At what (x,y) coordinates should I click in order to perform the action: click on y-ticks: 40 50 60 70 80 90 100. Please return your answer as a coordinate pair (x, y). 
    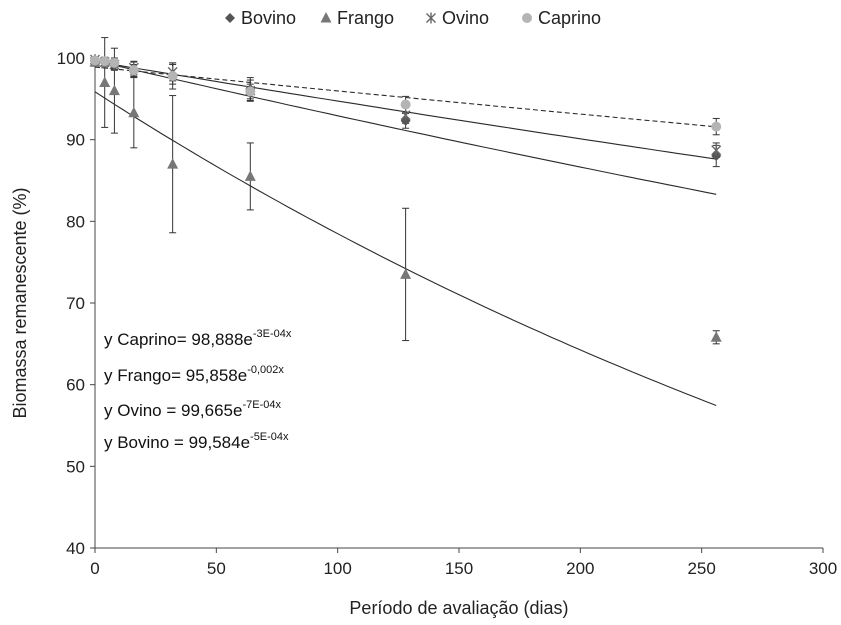
    Looking at the image, I should click on (76, 303).